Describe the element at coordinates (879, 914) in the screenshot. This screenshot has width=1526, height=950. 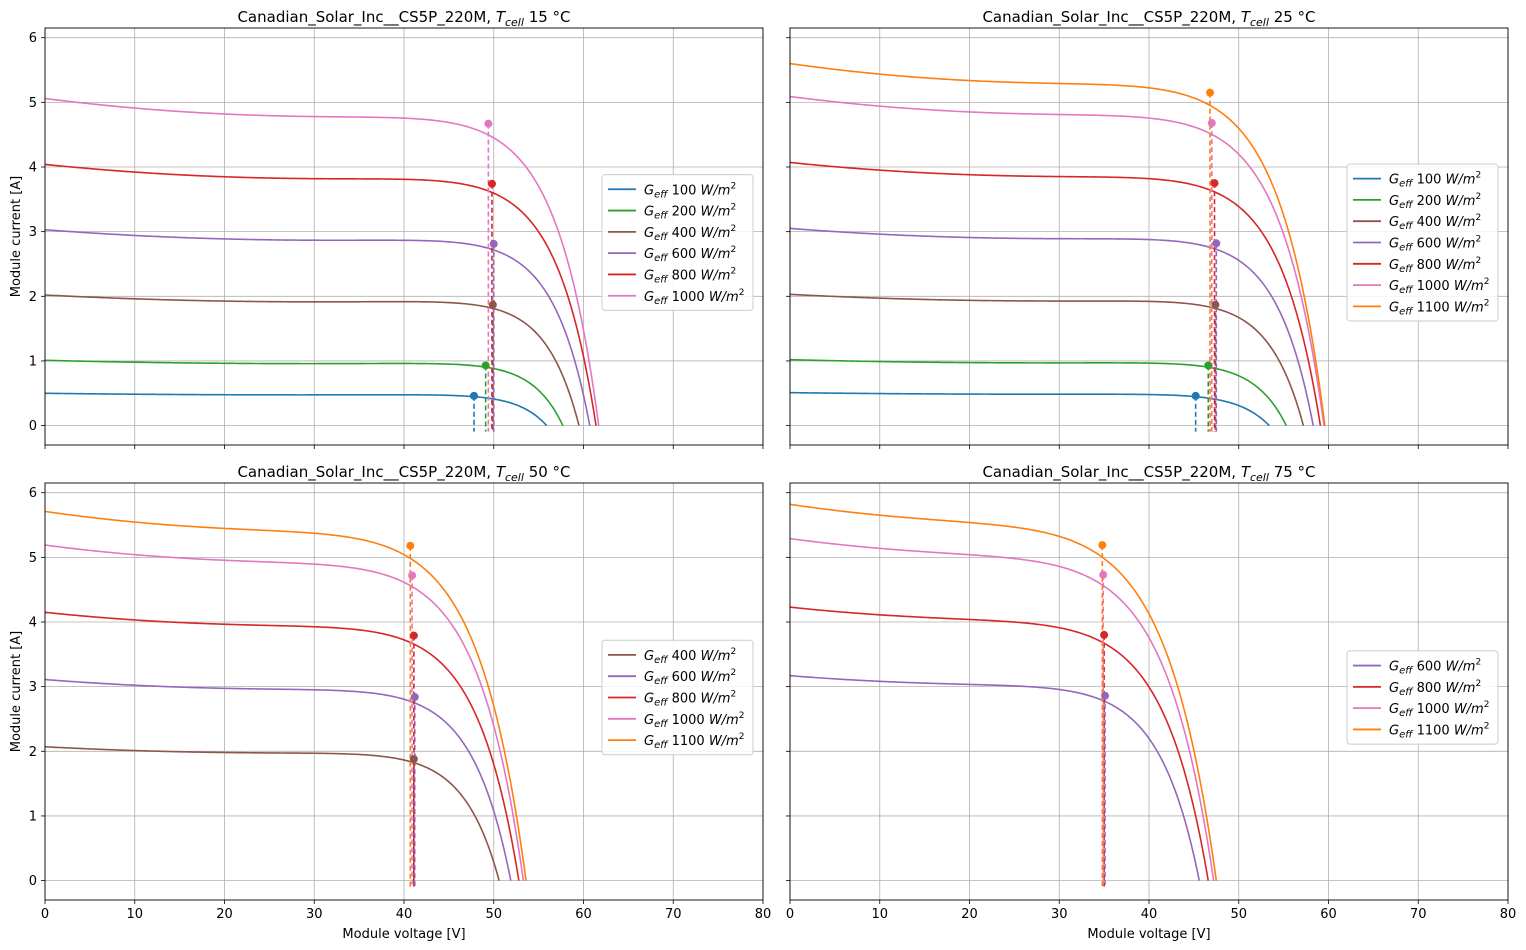
I see `x-tick-label: 10` at that location.